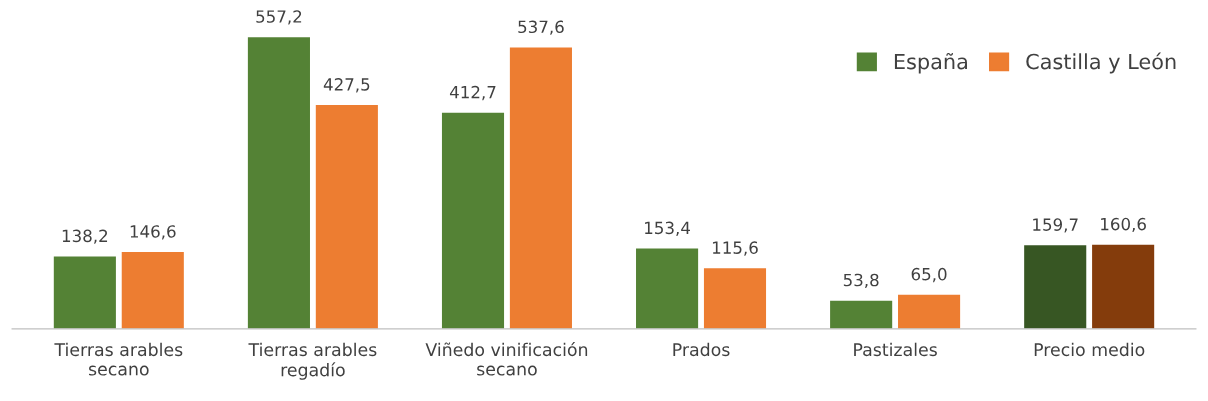  I want to click on data-label: 53,8, so click(861, 281).